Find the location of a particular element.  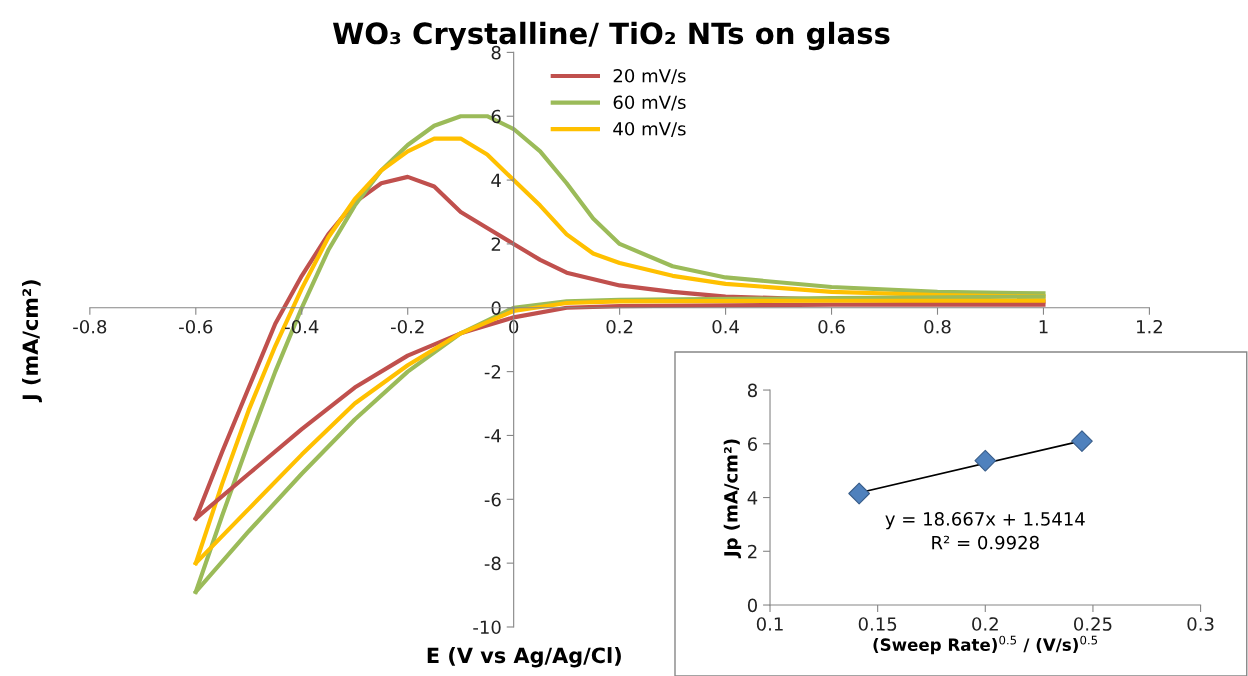

y-tick-label: 8 is located at coordinates (752, 390).